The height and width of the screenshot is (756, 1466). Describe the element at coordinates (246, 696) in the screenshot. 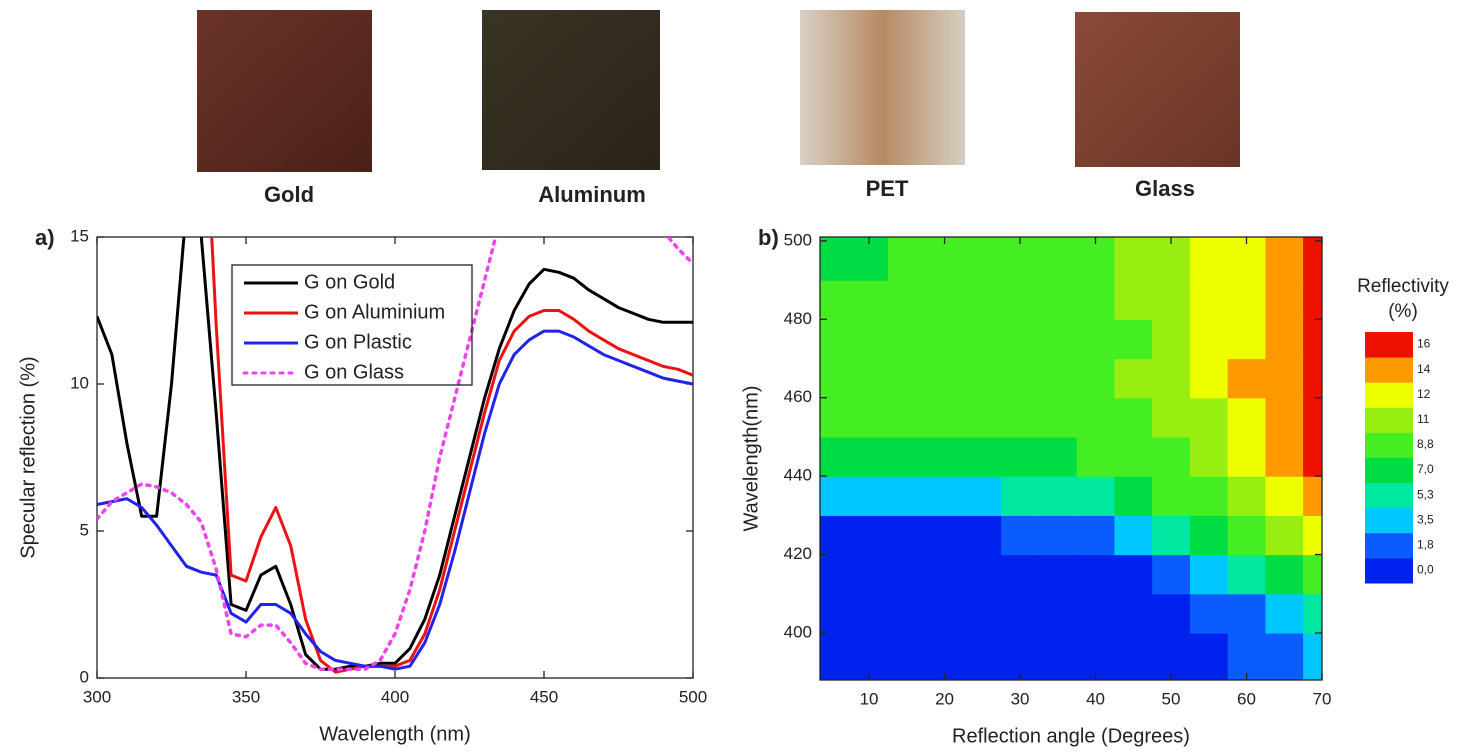

I see `x-tick-label: 350` at that location.